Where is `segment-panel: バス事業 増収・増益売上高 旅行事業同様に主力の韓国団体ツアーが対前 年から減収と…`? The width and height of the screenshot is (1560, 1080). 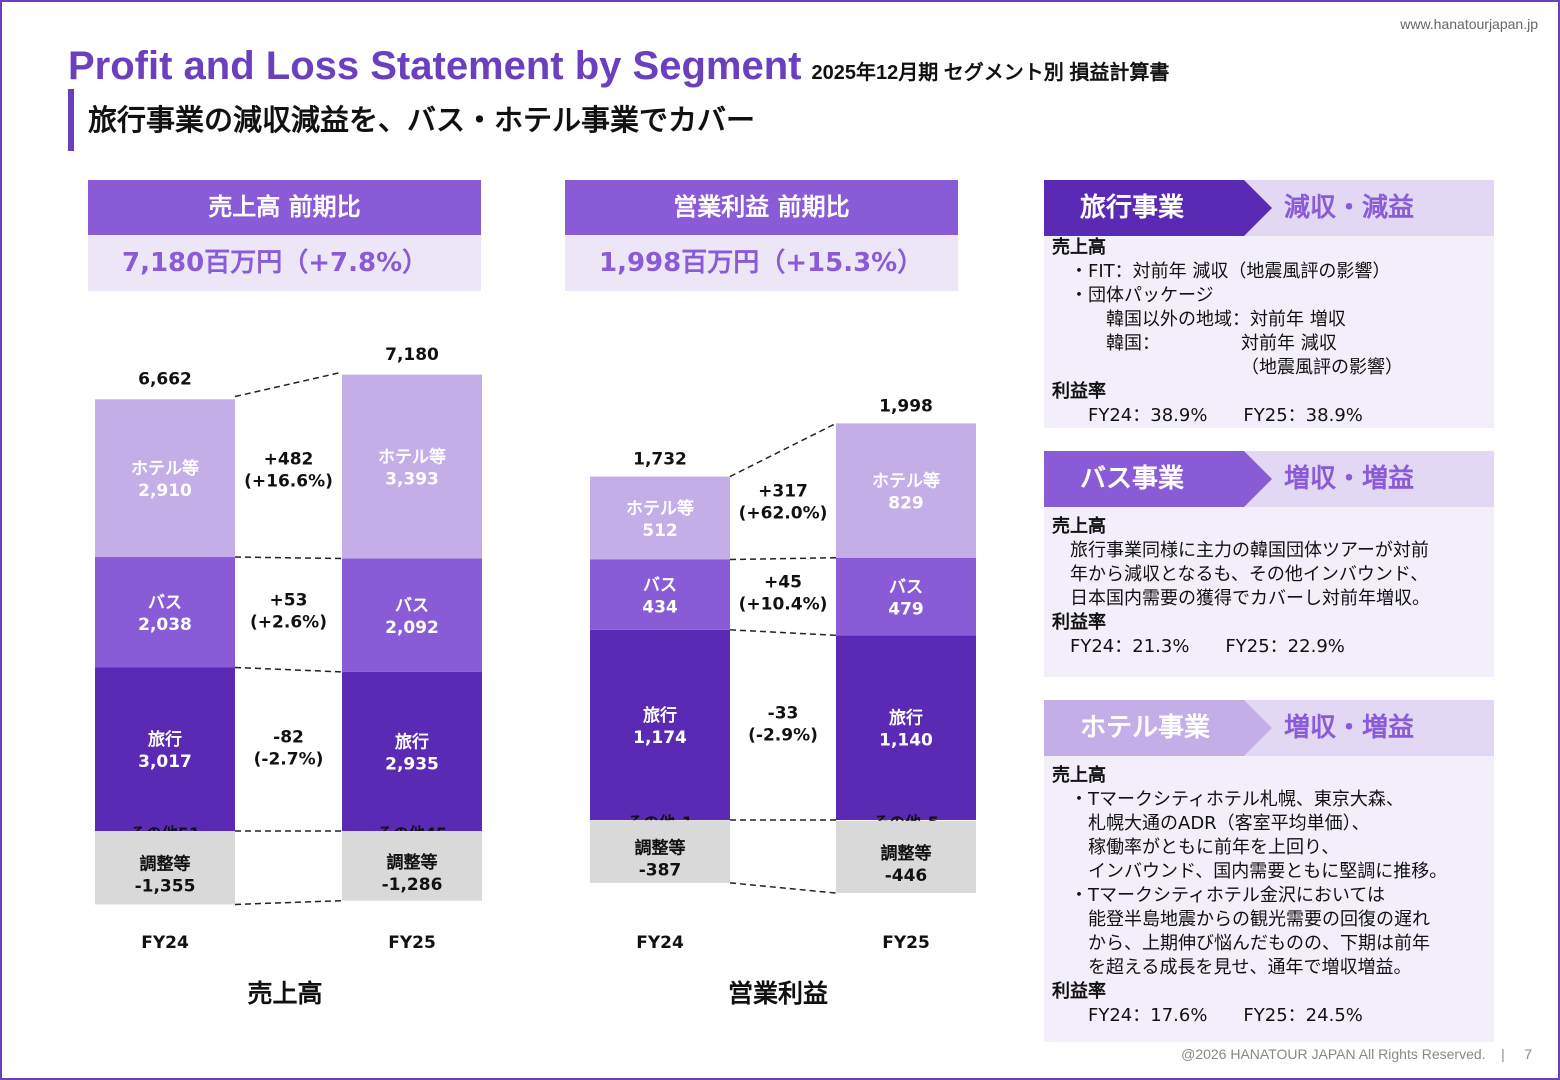
segment-panel: バス事業 増収・増益売上高 旅行事業同様に主力の韓国団体ツアーが対前 年から減収と… is located at coordinates (1269, 564).